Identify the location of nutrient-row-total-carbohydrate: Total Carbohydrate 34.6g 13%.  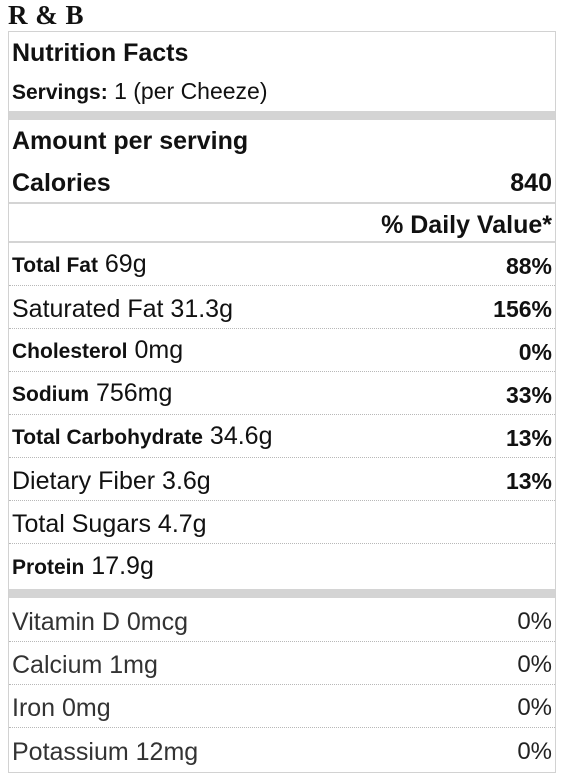
(282, 436).